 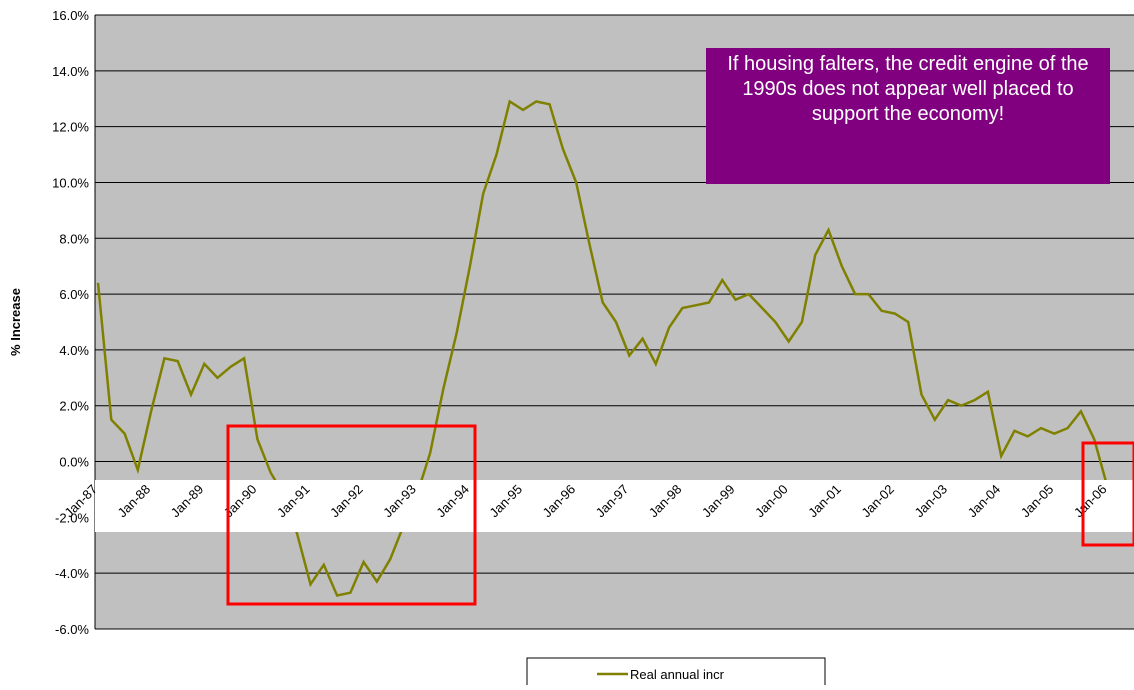 What do you see at coordinates (74, 294) in the screenshot?
I see `y-tick-label: 6.0%` at bounding box center [74, 294].